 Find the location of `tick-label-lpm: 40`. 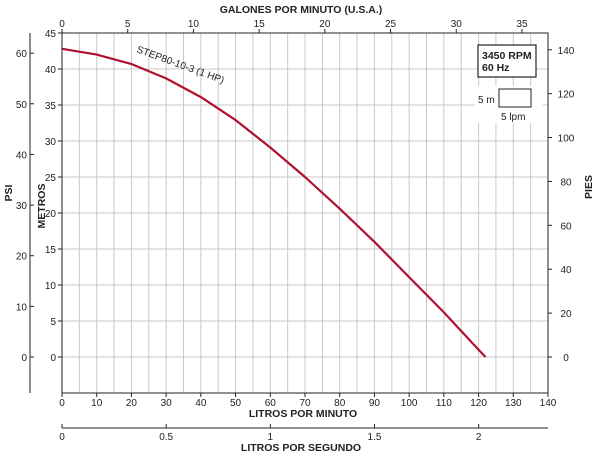

tick-label-lpm: 40 is located at coordinates (201, 403).